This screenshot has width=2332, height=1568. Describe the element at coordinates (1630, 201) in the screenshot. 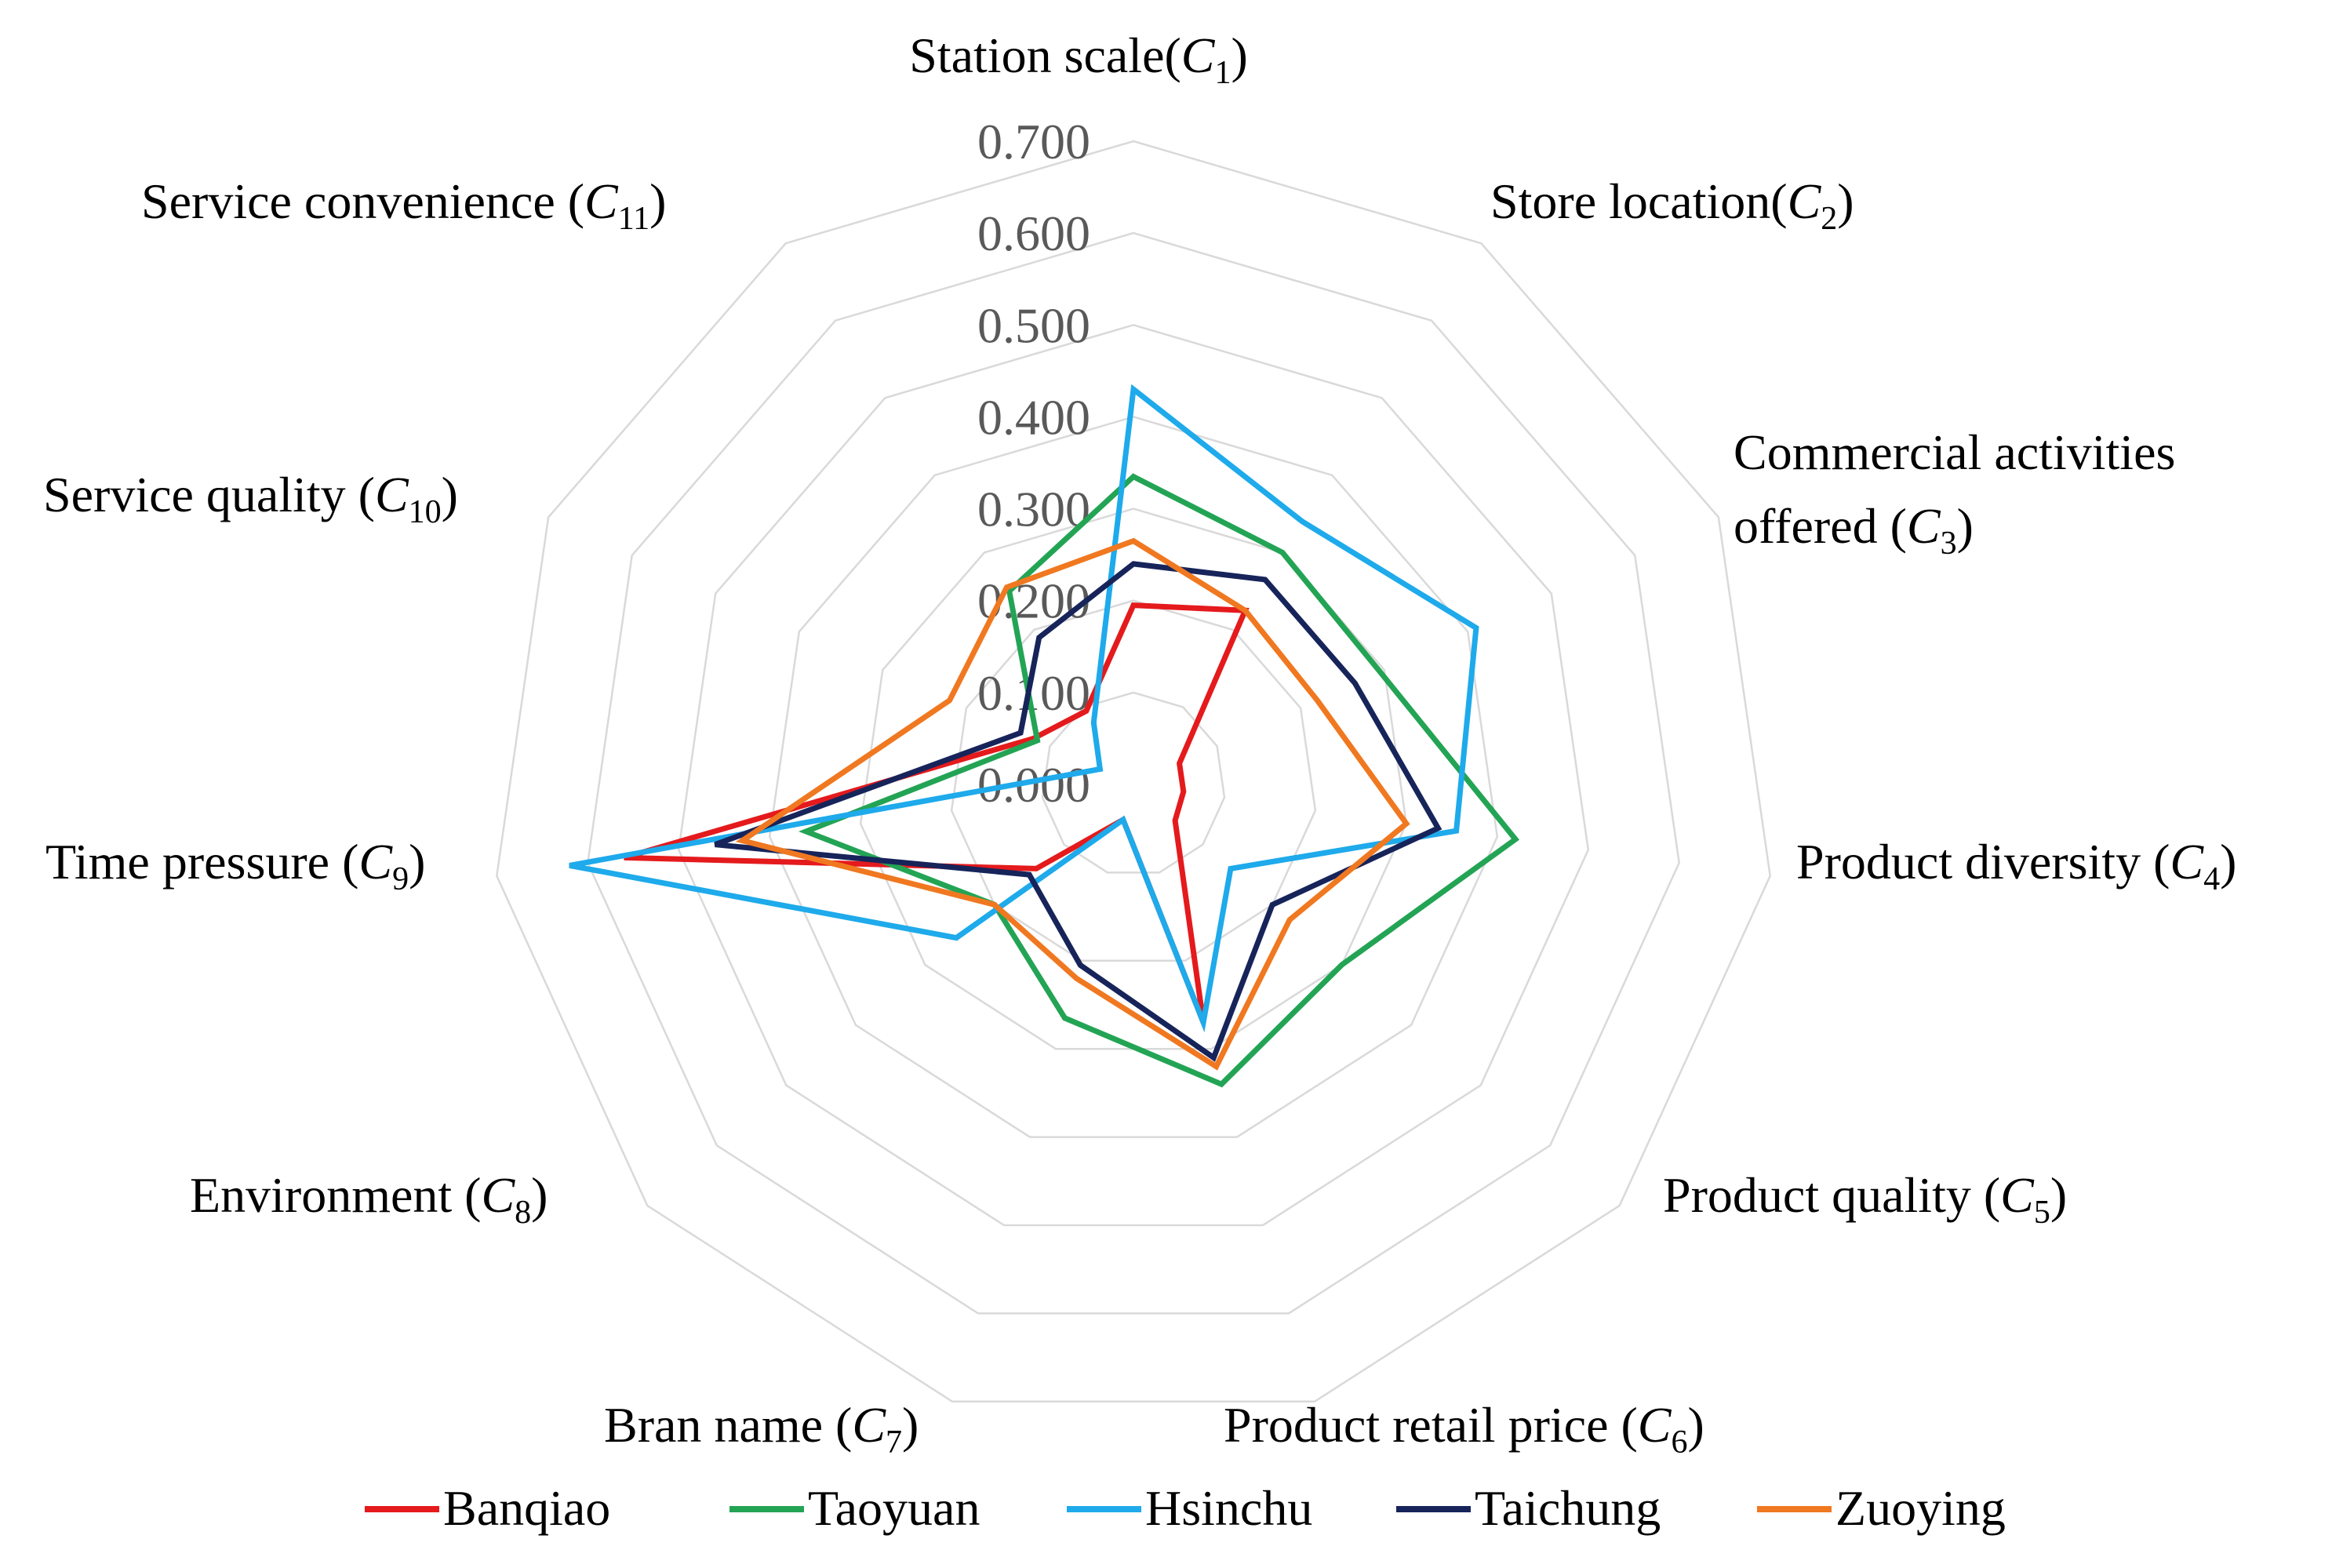

I see `axis-label-name: Store location` at that location.